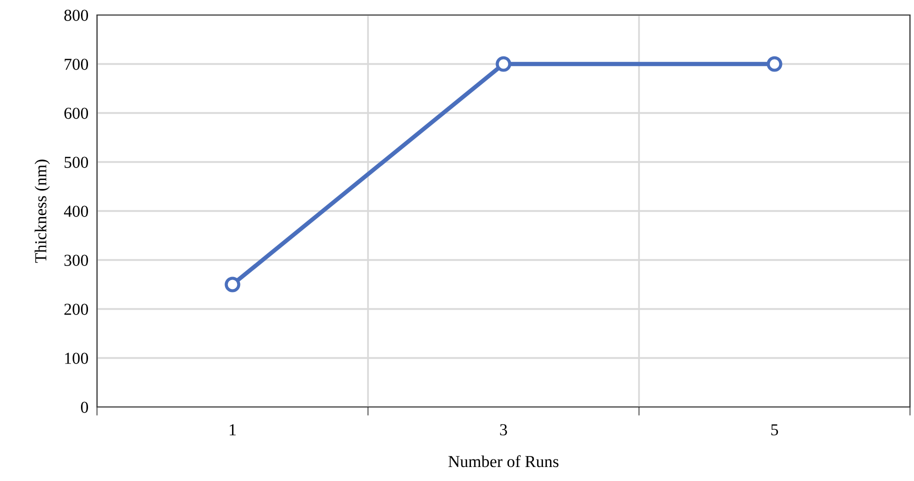 Image resolution: width=914 pixels, height=481 pixels. Describe the element at coordinates (76, 162) in the screenshot. I see `y-tick-label: 500` at that location.